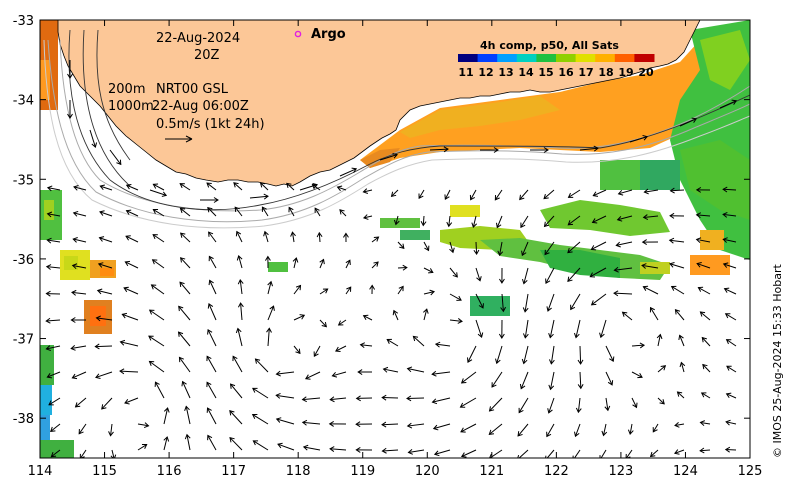 The image size is (791, 492). Describe the element at coordinates (526, 58) in the screenshot. I see `colorbar-swatch` at that location.